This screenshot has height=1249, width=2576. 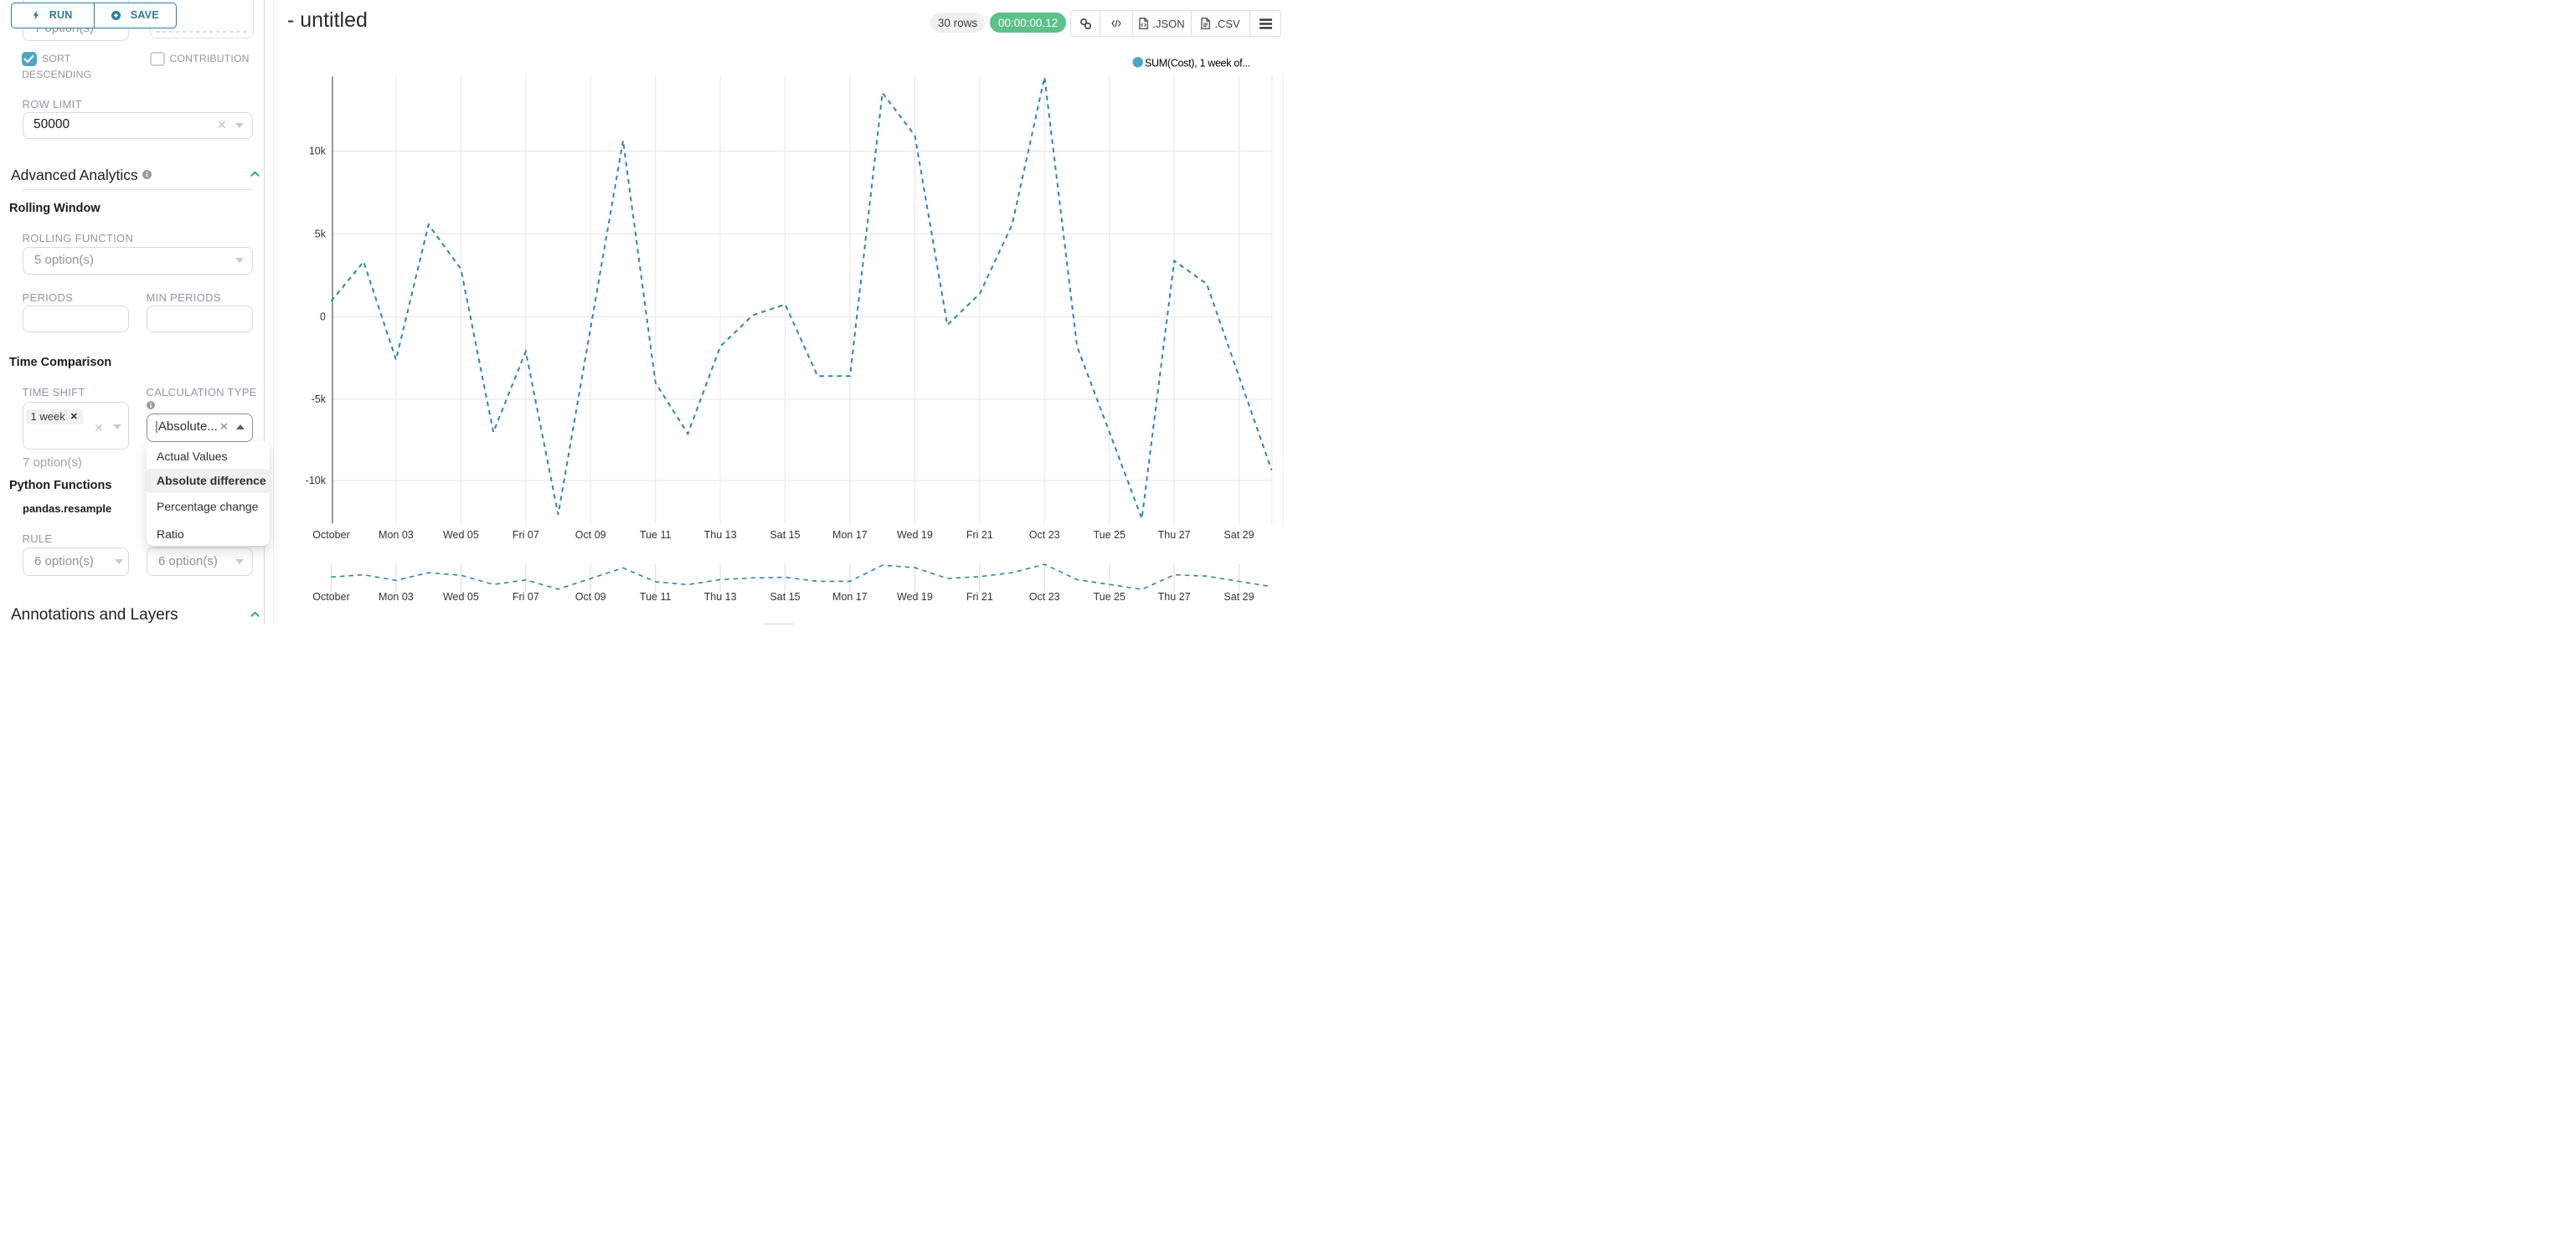 I want to click on svg-text: -5k, so click(x=319, y=399).